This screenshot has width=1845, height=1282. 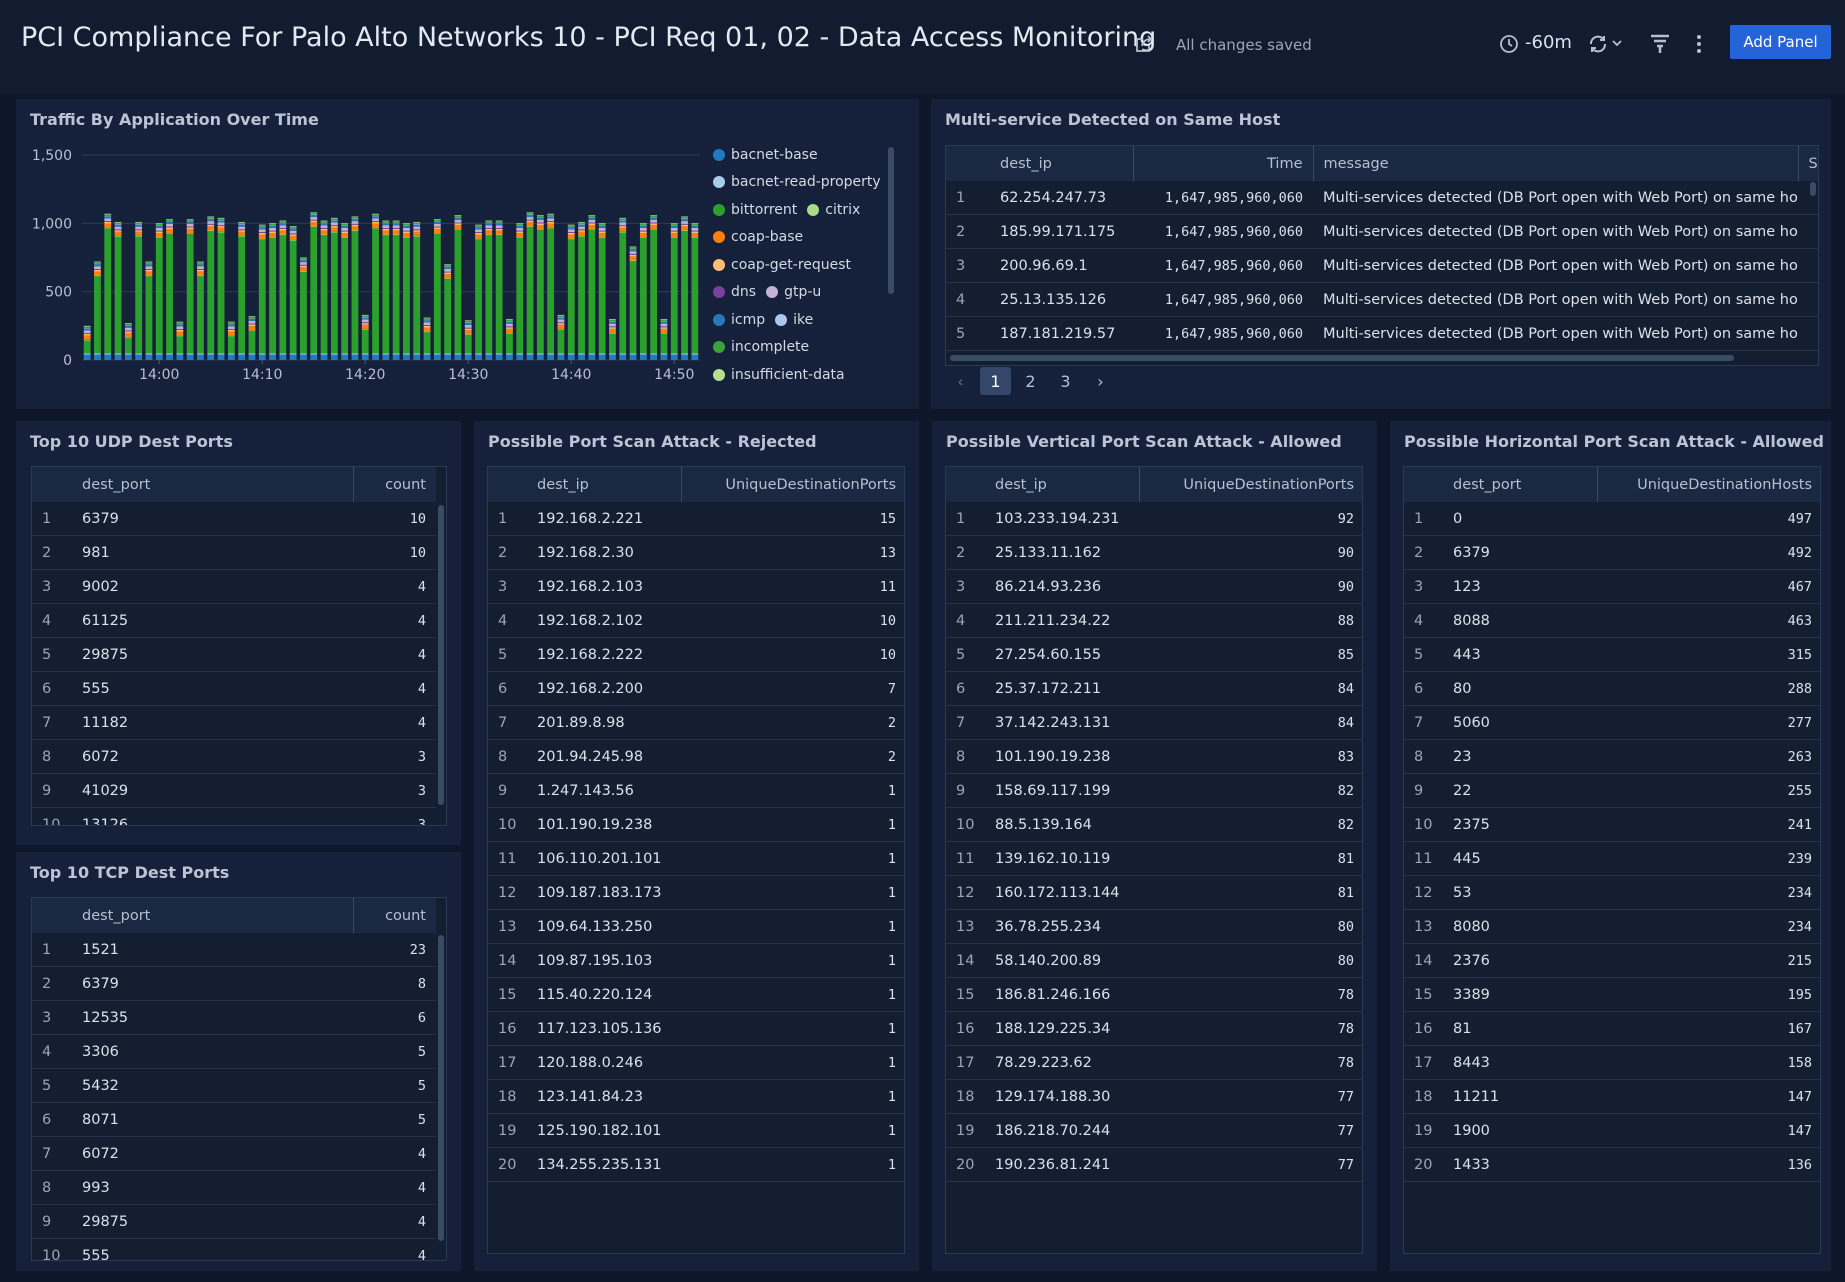 What do you see at coordinates (1509, 44) in the screenshot?
I see `clock-icon` at bounding box center [1509, 44].